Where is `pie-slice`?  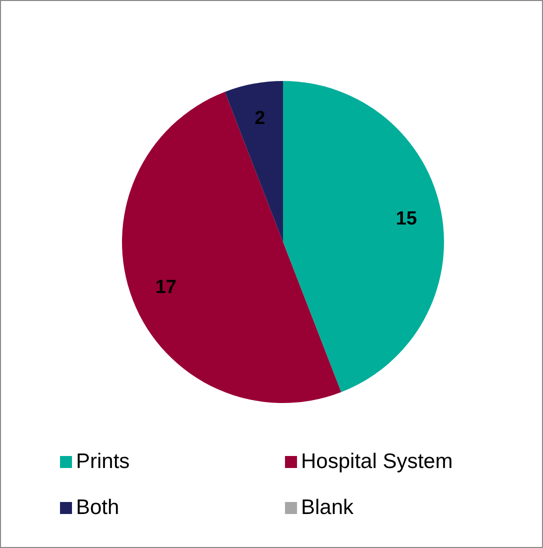 pie-slice is located at coordinates (253, 161).